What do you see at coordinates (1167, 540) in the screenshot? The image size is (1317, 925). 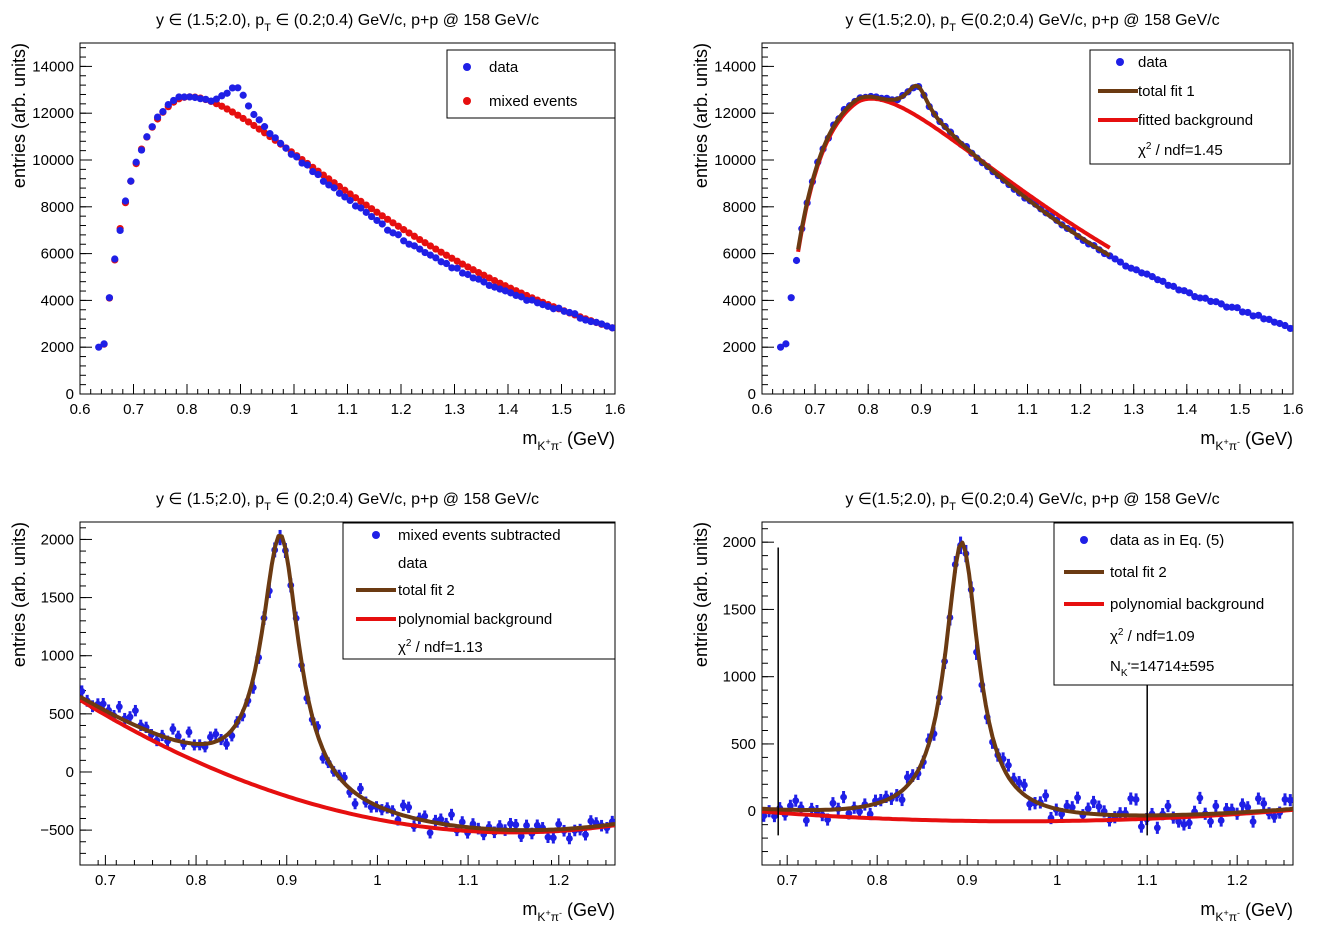 I see `legend-label: data as in Eq. (5)` at bounding box center [1167, 540].